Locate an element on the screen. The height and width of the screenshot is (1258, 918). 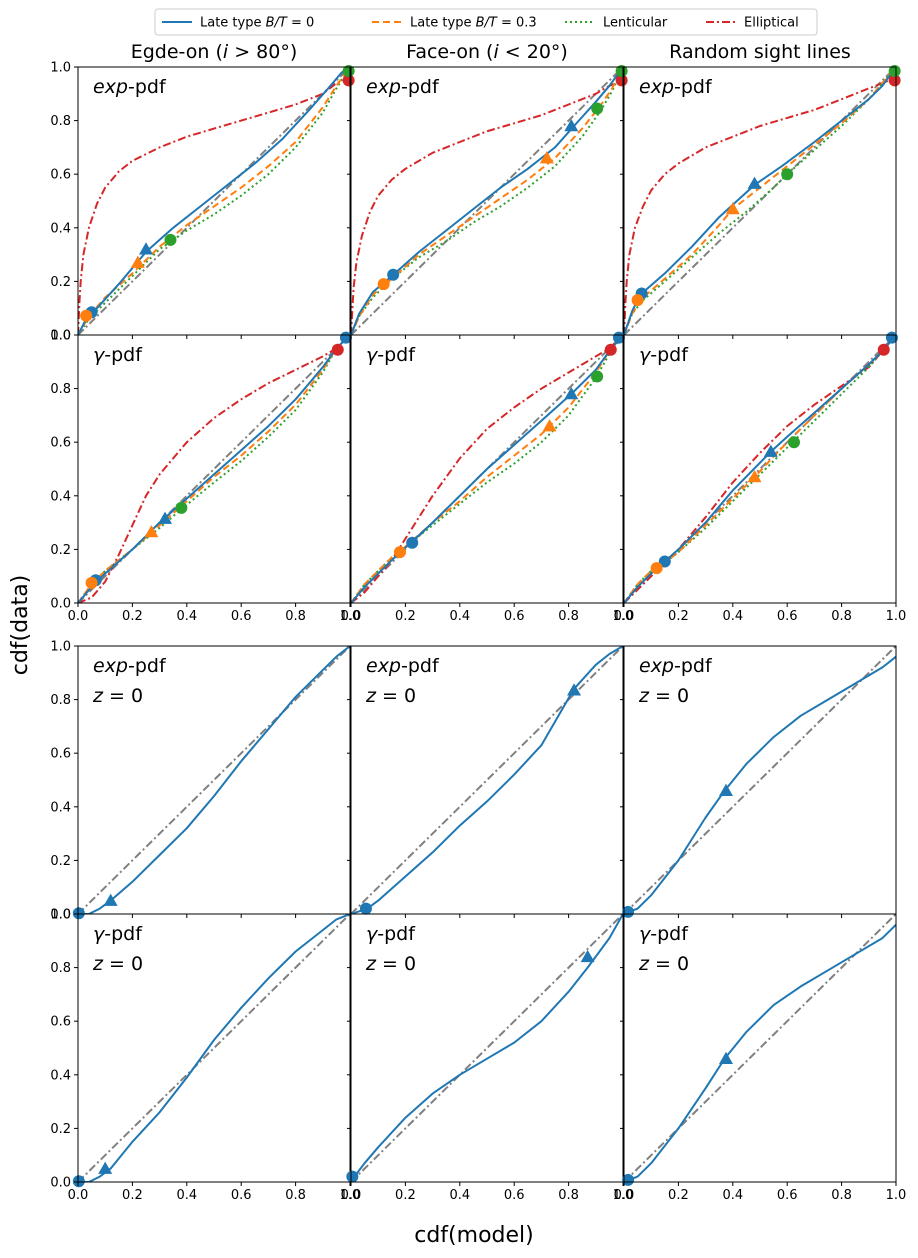
column-title: Random sight lines is located at coordinates (760, 52).